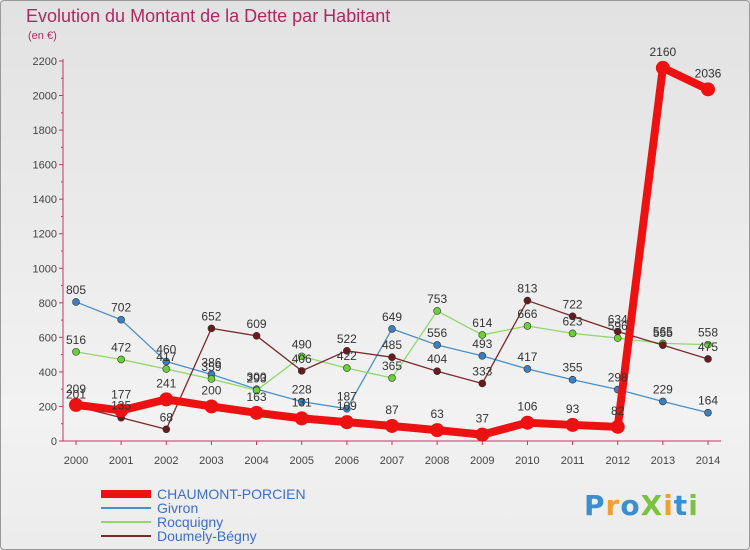  Describe the element at coordinates (167, 417) in the screenshot. I see `data-label: 68` at that location.